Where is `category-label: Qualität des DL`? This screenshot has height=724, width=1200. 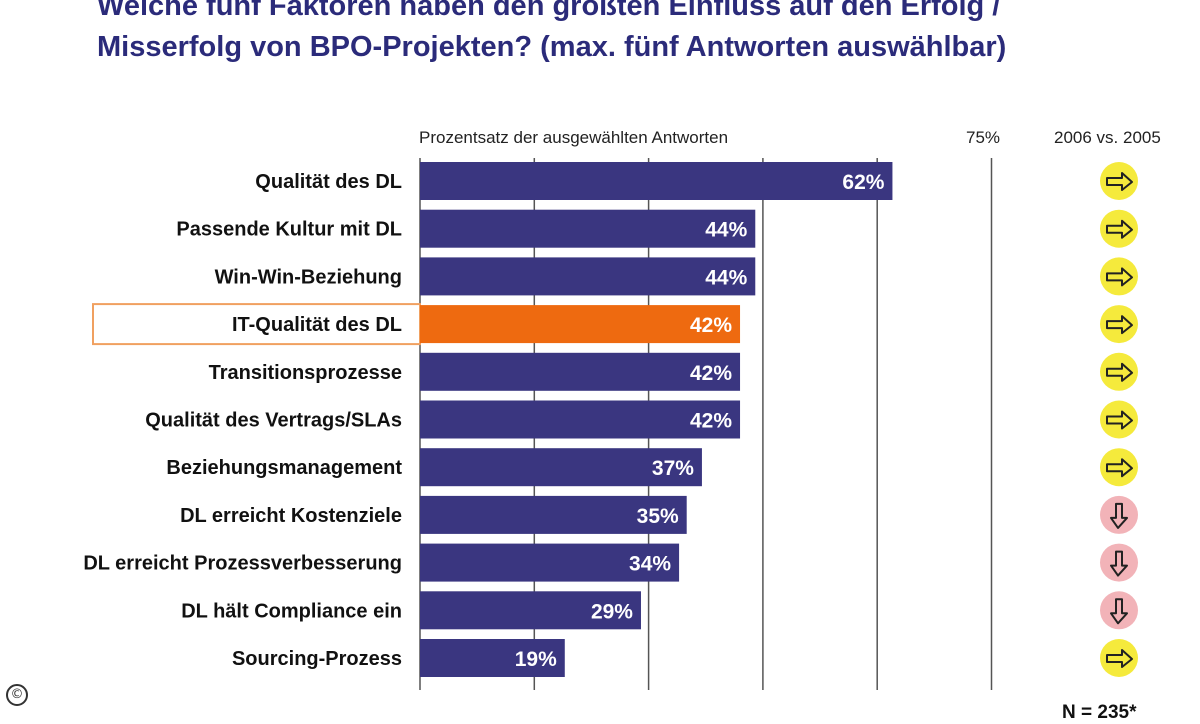 category-label: Qualität des DL is located at coordinates (328, 182).